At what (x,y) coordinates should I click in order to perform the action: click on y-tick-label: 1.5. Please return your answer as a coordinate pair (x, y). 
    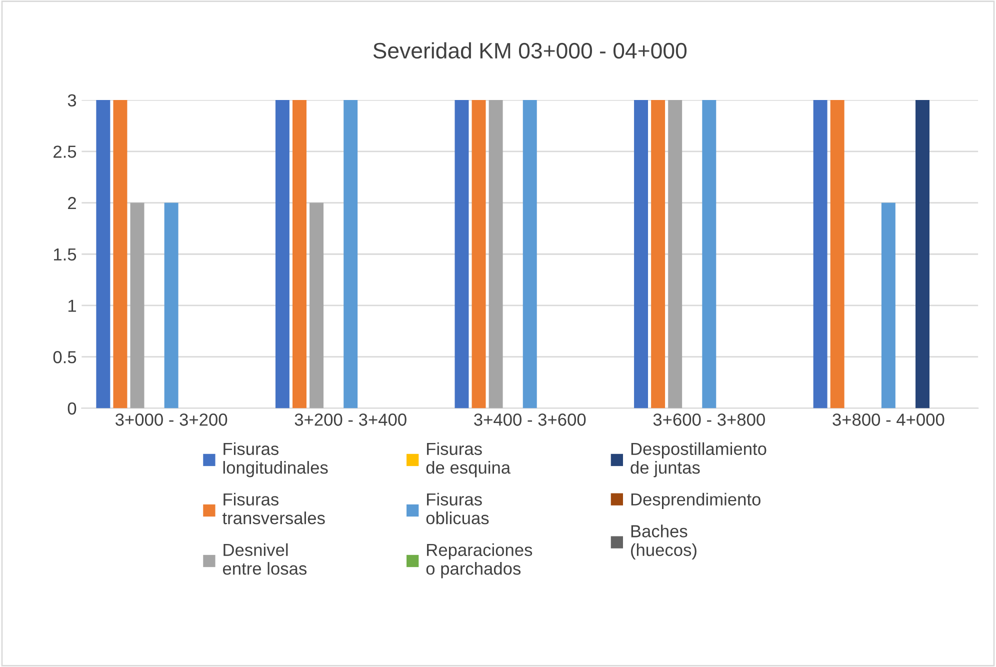
    Looking at the image, I should click on (65, 254).